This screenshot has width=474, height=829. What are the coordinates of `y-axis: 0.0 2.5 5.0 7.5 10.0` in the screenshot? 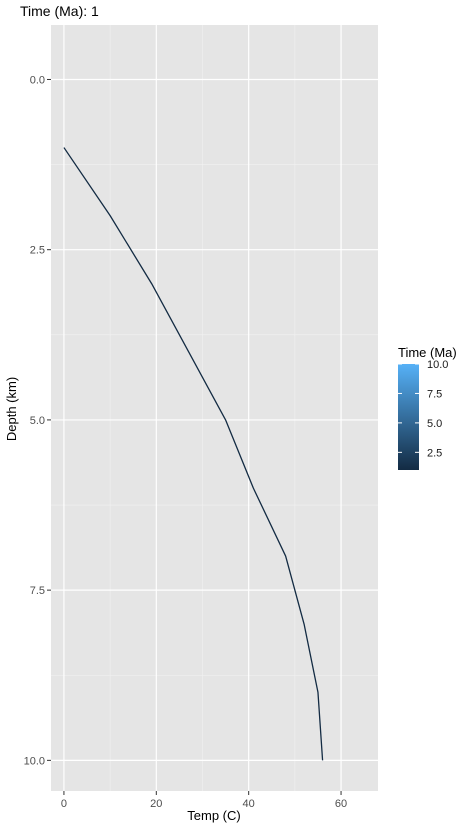 It's located at (37, 420).